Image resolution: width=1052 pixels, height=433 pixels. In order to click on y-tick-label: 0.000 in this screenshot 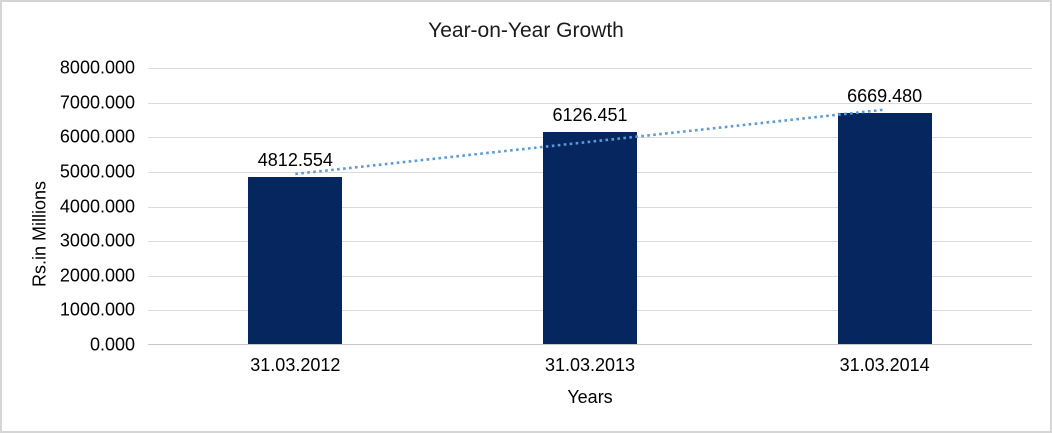, I will do `click(112, 344)`.